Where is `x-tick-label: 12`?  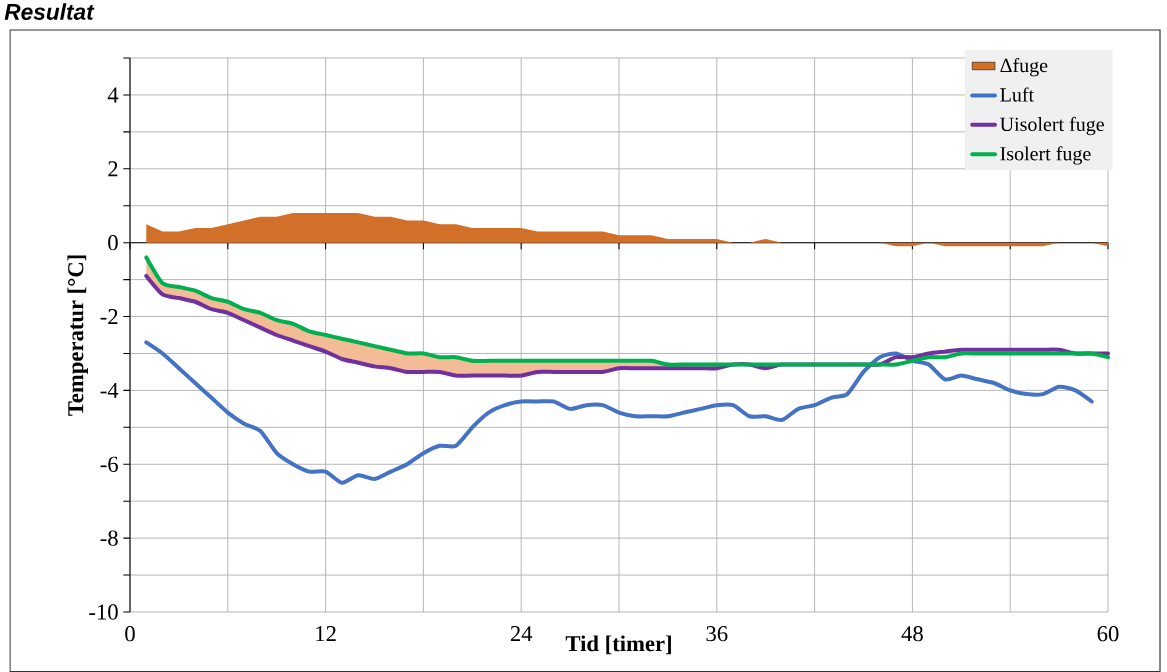
x-tick-label: 12 is located at coordinates (326, 633).